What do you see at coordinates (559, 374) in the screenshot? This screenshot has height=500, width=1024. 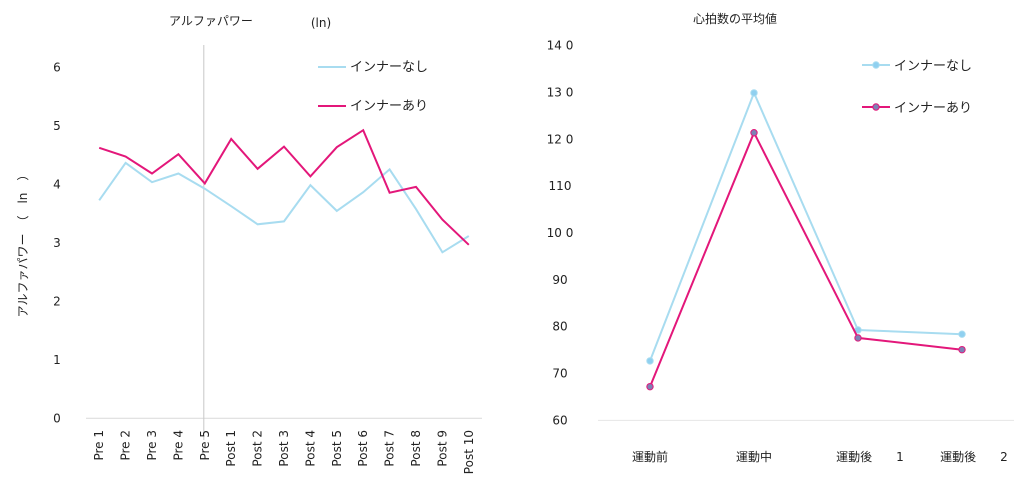 I see `heart-y-tick-label: 70` at bounding box center [559, 374].